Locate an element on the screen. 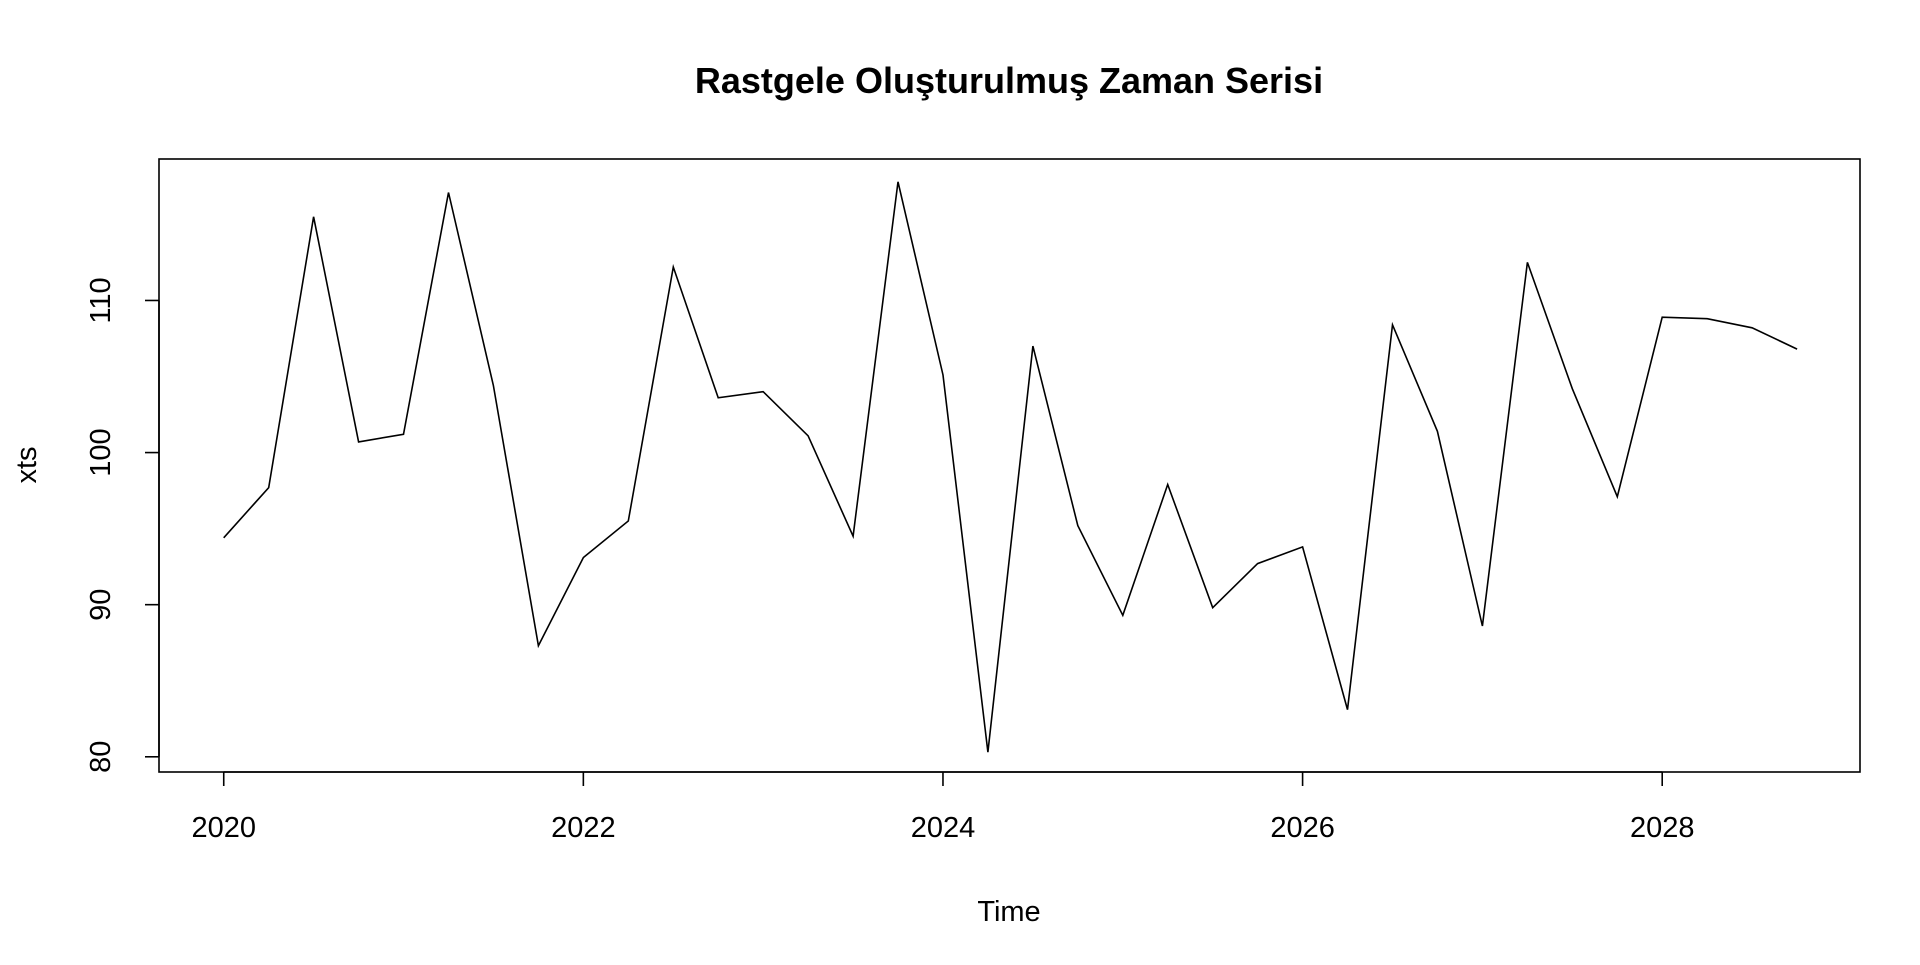 Image resolution: width=1920 pixels, height=965 pixels. y-tick-label: 80 is located at coordinates (101, 757).